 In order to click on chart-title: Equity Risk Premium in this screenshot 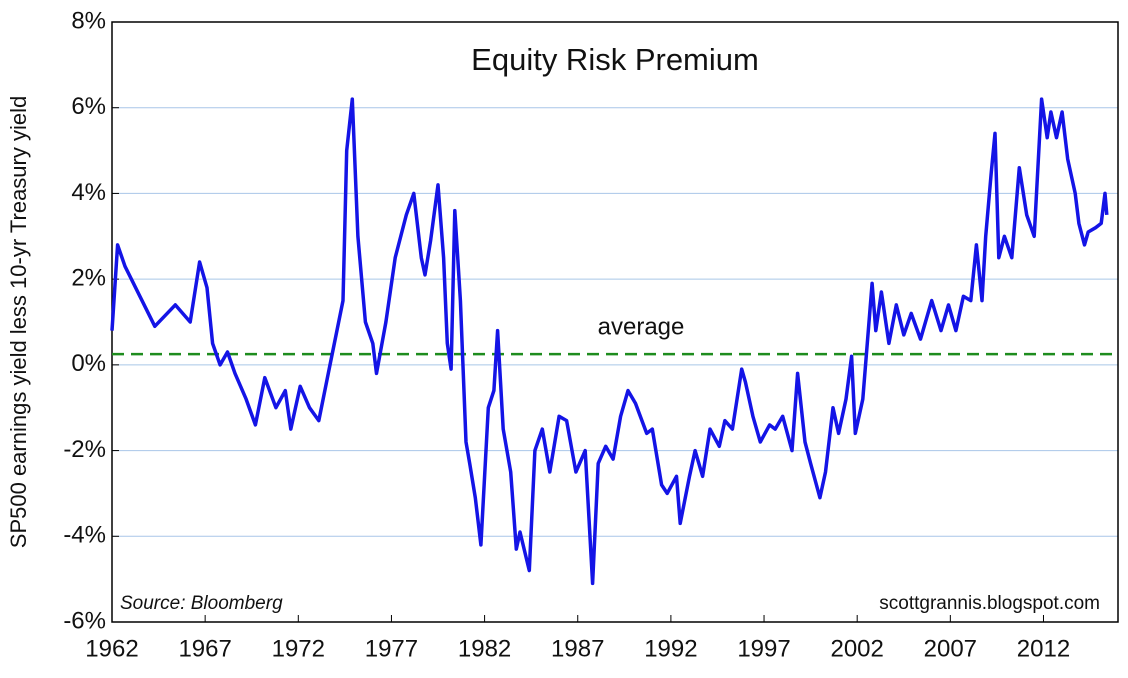, I will do `click(615, 59)`.